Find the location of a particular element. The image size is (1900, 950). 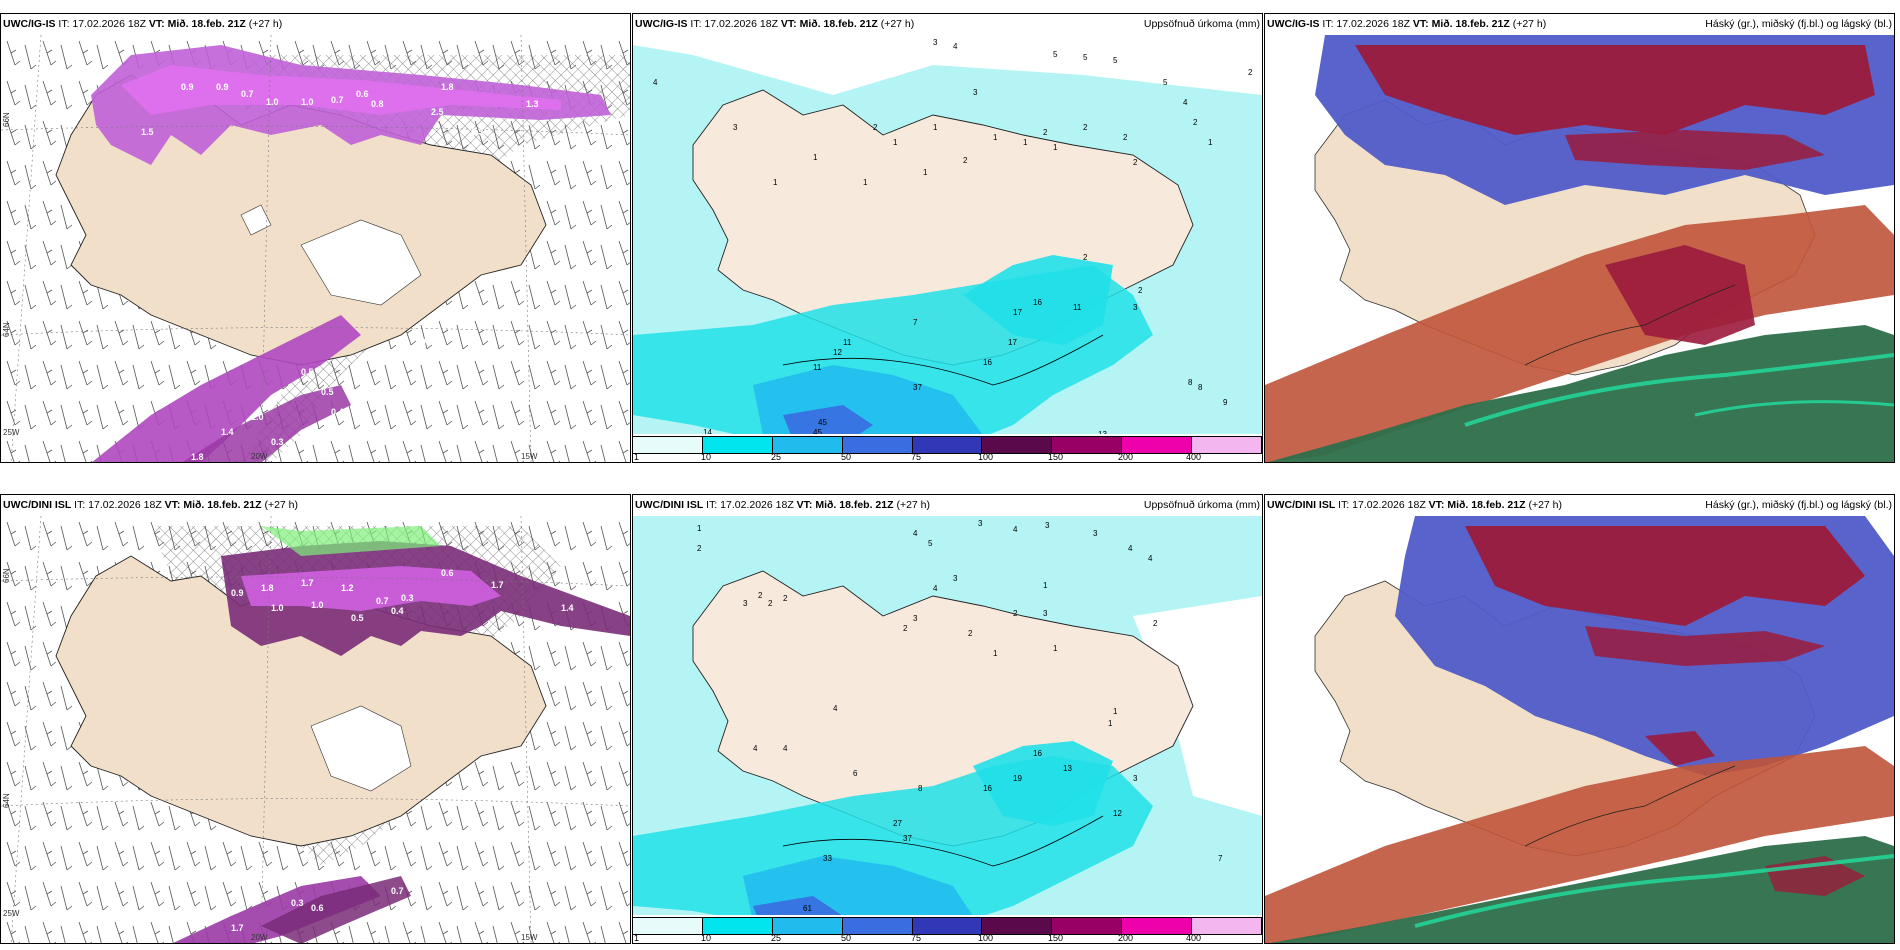

precip-value: 13 is located at coordinates (1067, 768).